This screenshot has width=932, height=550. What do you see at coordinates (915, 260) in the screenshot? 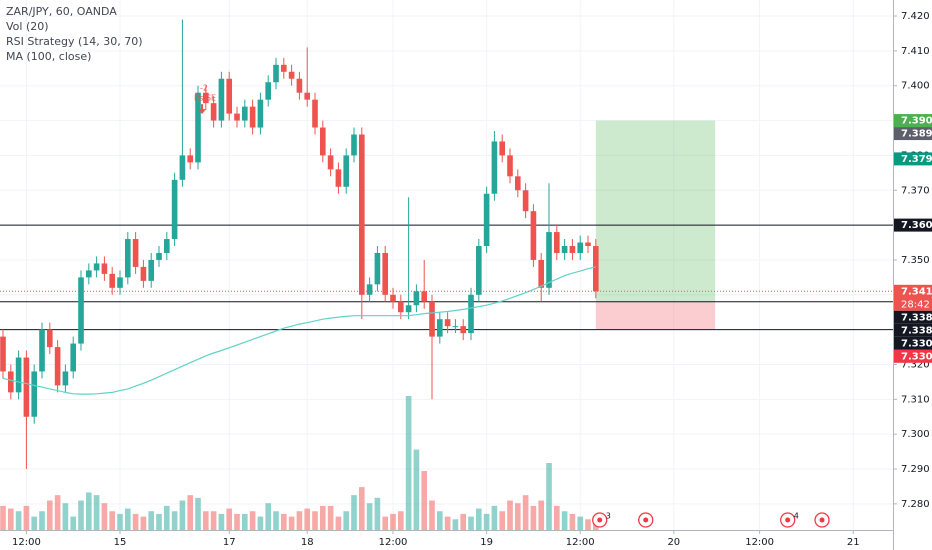
I see `y-tick-label: 7.350` at bounding box center [915, 260].